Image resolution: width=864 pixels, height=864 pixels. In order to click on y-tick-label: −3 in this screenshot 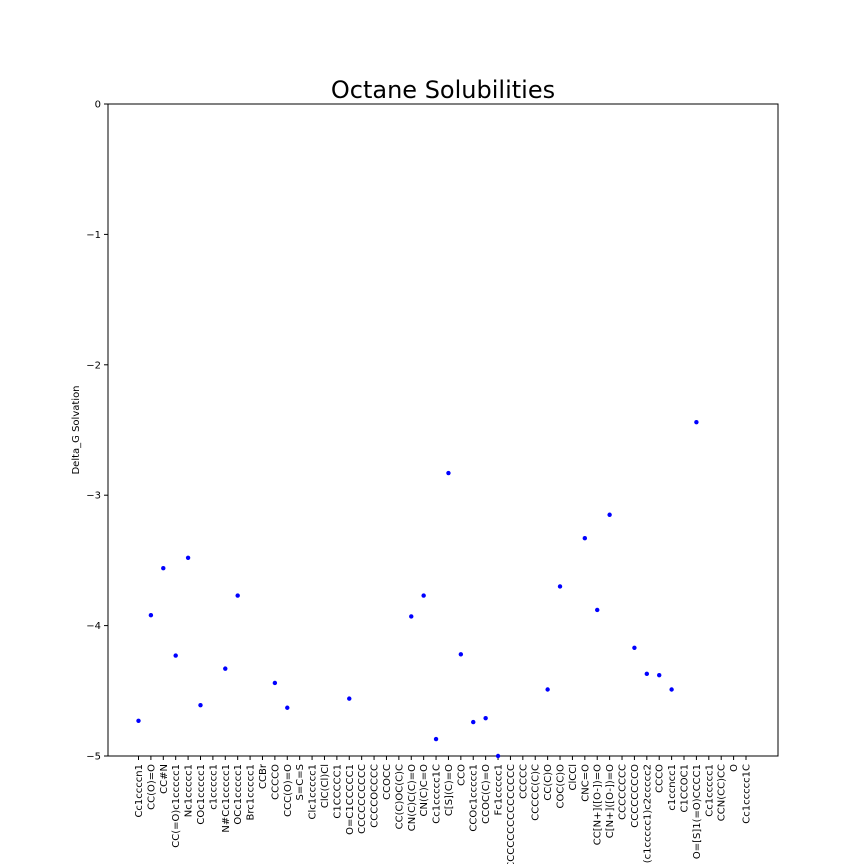, I will do `click(93, 496)`.